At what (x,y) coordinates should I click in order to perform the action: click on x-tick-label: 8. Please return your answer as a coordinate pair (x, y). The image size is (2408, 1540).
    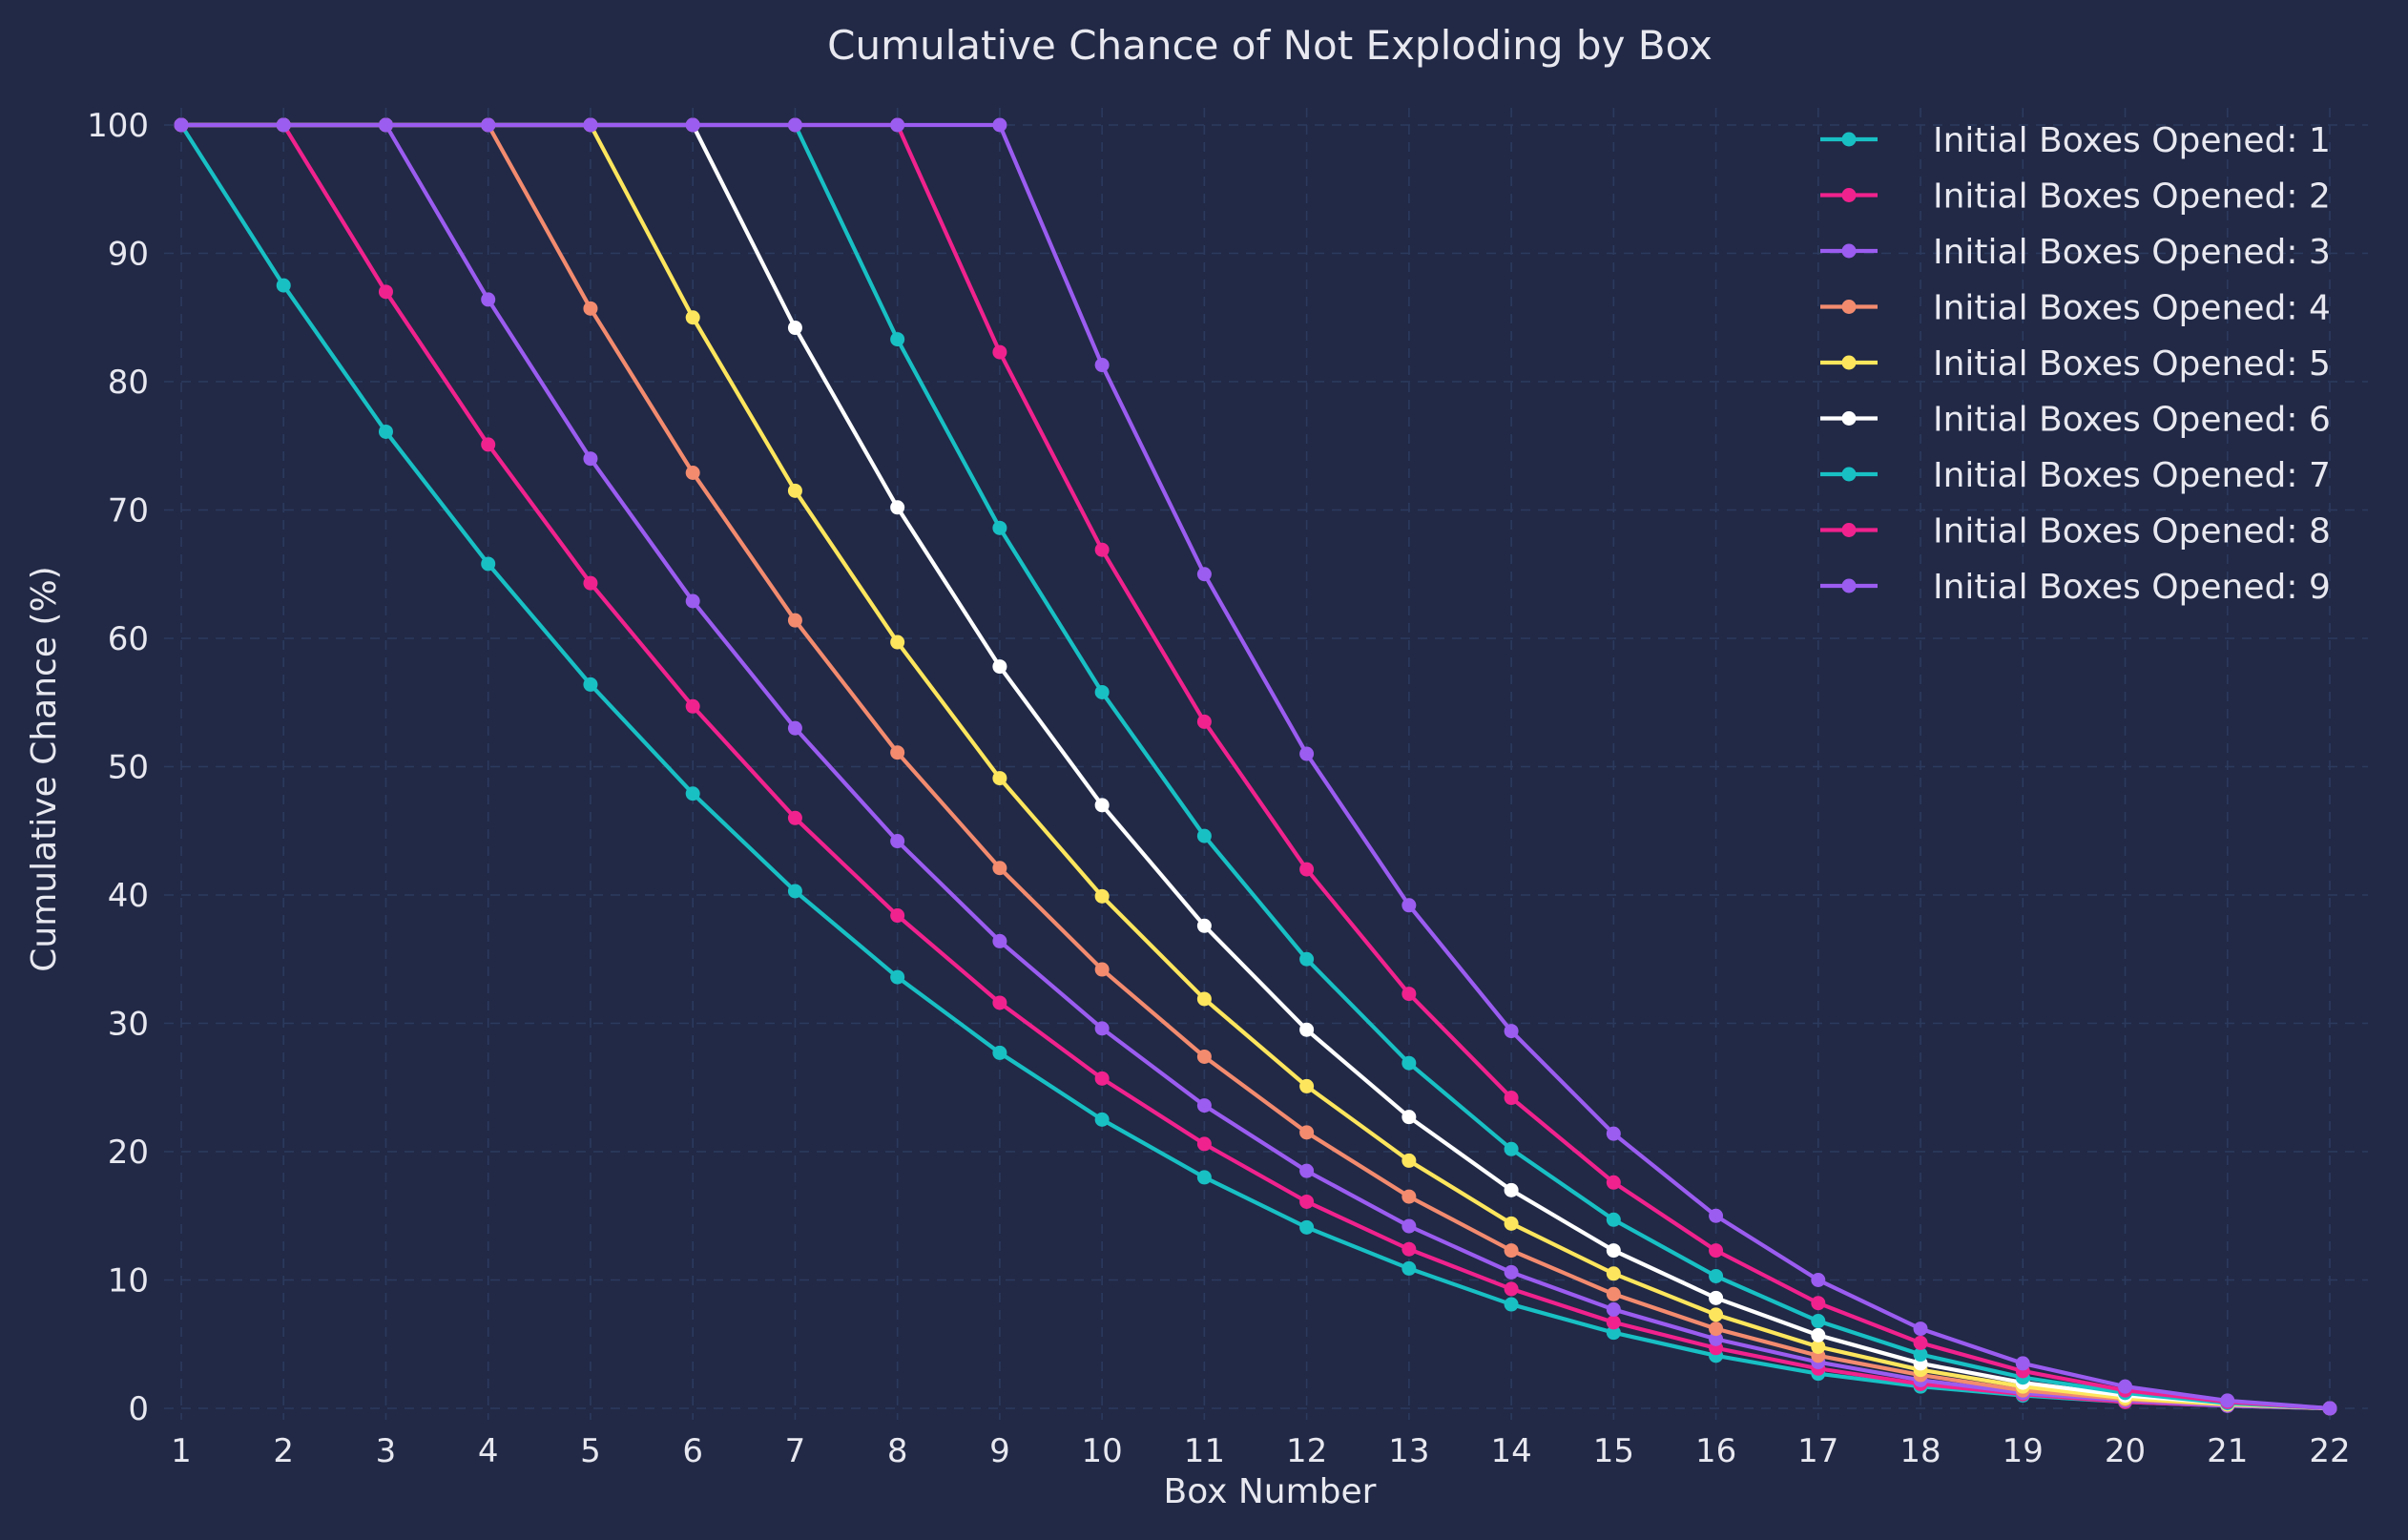
    Looking at the image, I should click on (897, 1451).